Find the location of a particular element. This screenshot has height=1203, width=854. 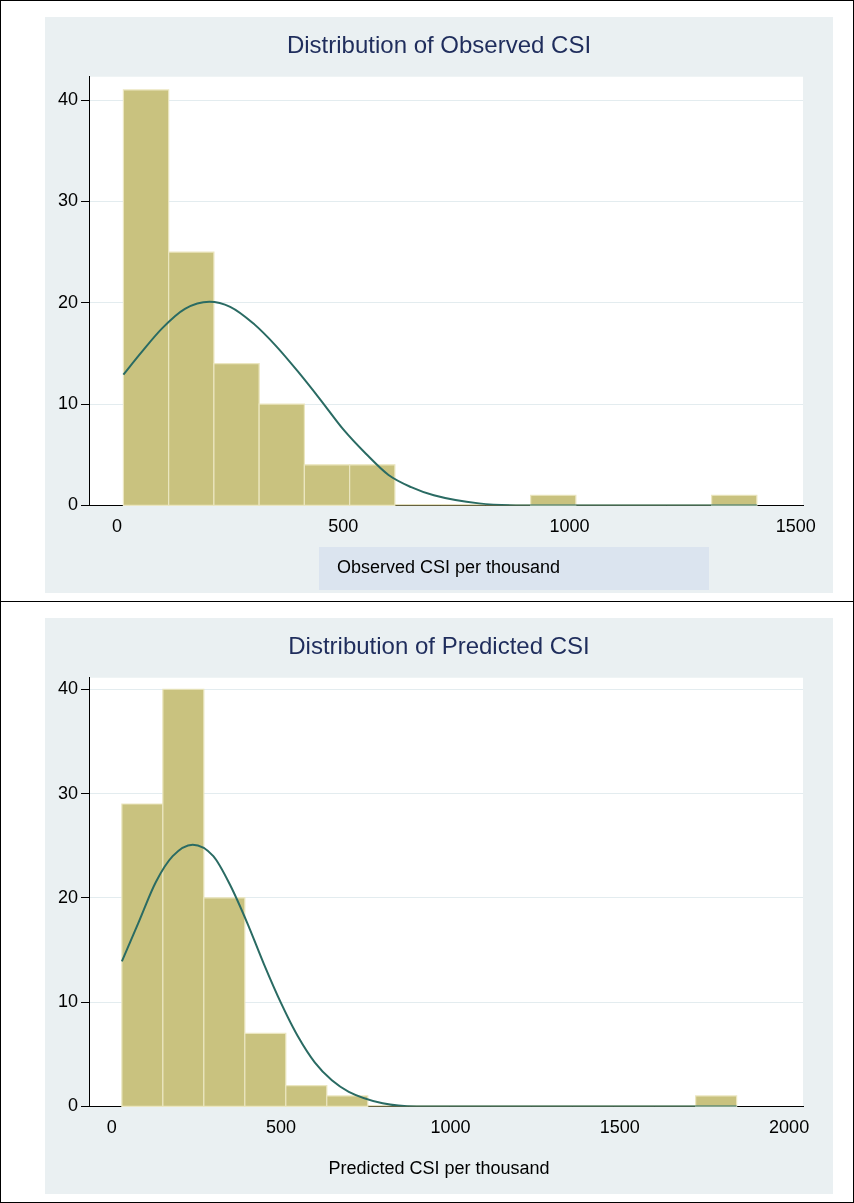

chart-title: Distribution of Predicted CSI is located at coordinates (439, 646).